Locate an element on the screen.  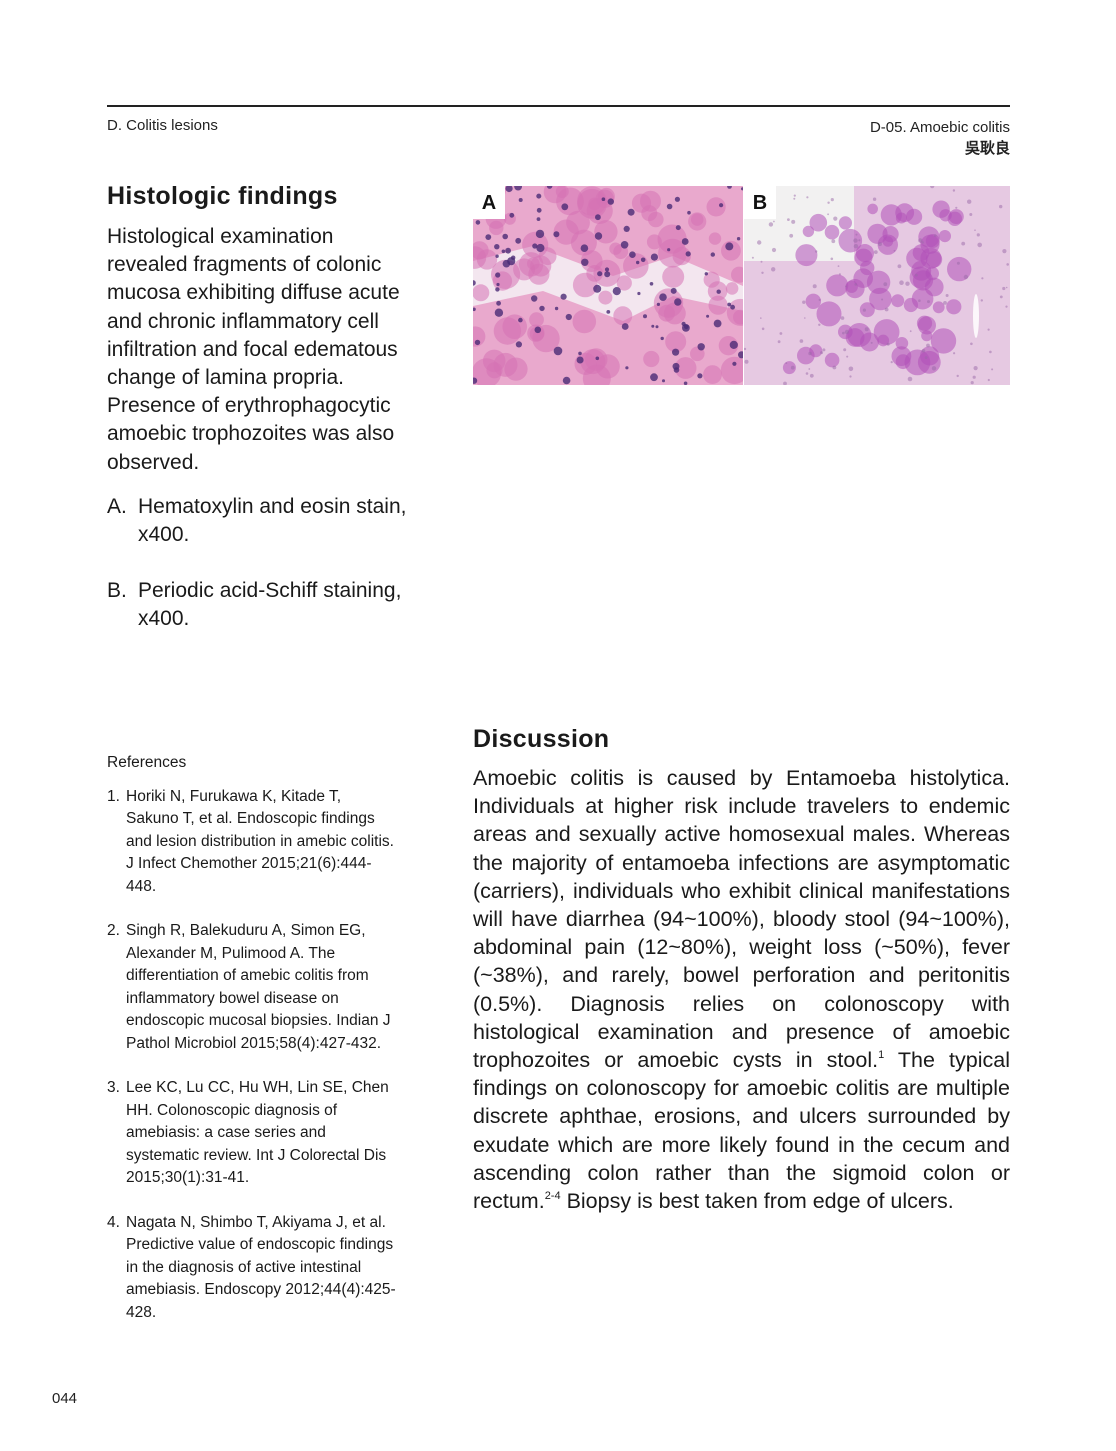
figure-a-label: A is located at coordinates (489, 202).